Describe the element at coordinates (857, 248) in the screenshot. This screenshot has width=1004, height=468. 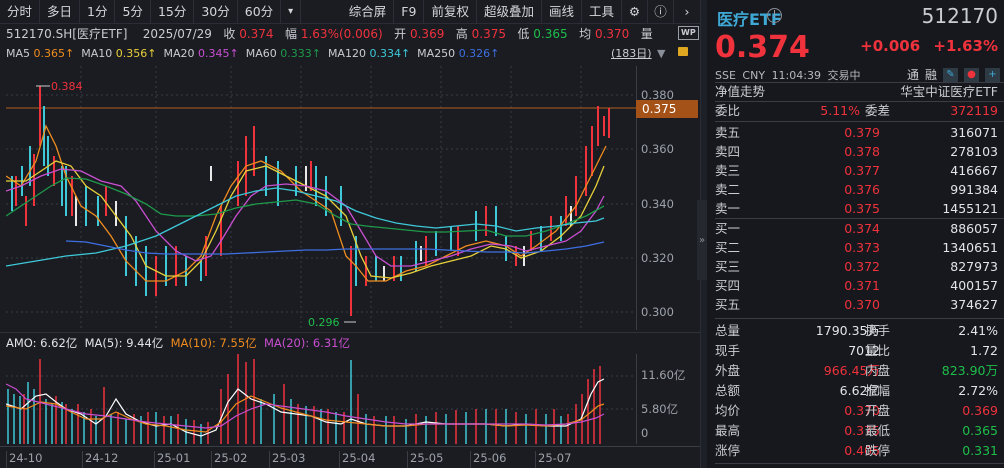
I see `bid-row: 买二 0.373 1340651` at that location.